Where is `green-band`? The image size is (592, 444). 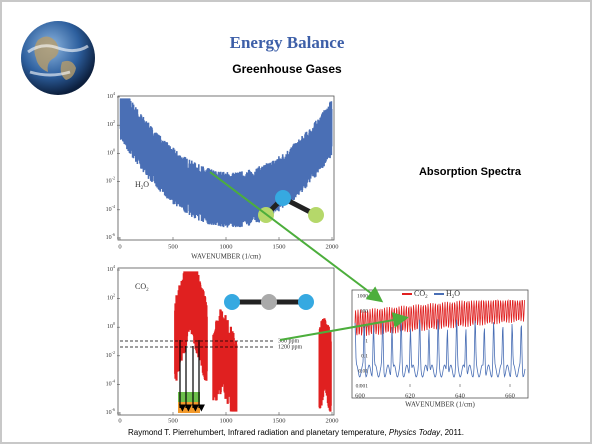 green-band is located at coordinates (189, 397).